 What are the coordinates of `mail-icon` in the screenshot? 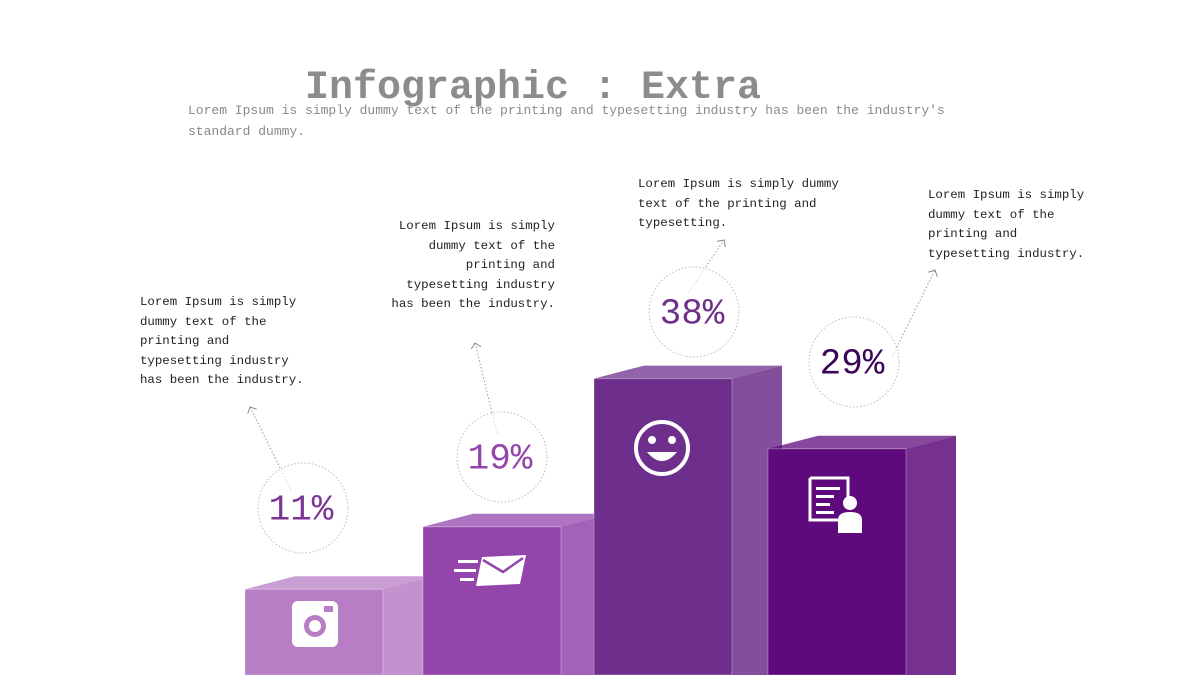 It's located at (490, 570).